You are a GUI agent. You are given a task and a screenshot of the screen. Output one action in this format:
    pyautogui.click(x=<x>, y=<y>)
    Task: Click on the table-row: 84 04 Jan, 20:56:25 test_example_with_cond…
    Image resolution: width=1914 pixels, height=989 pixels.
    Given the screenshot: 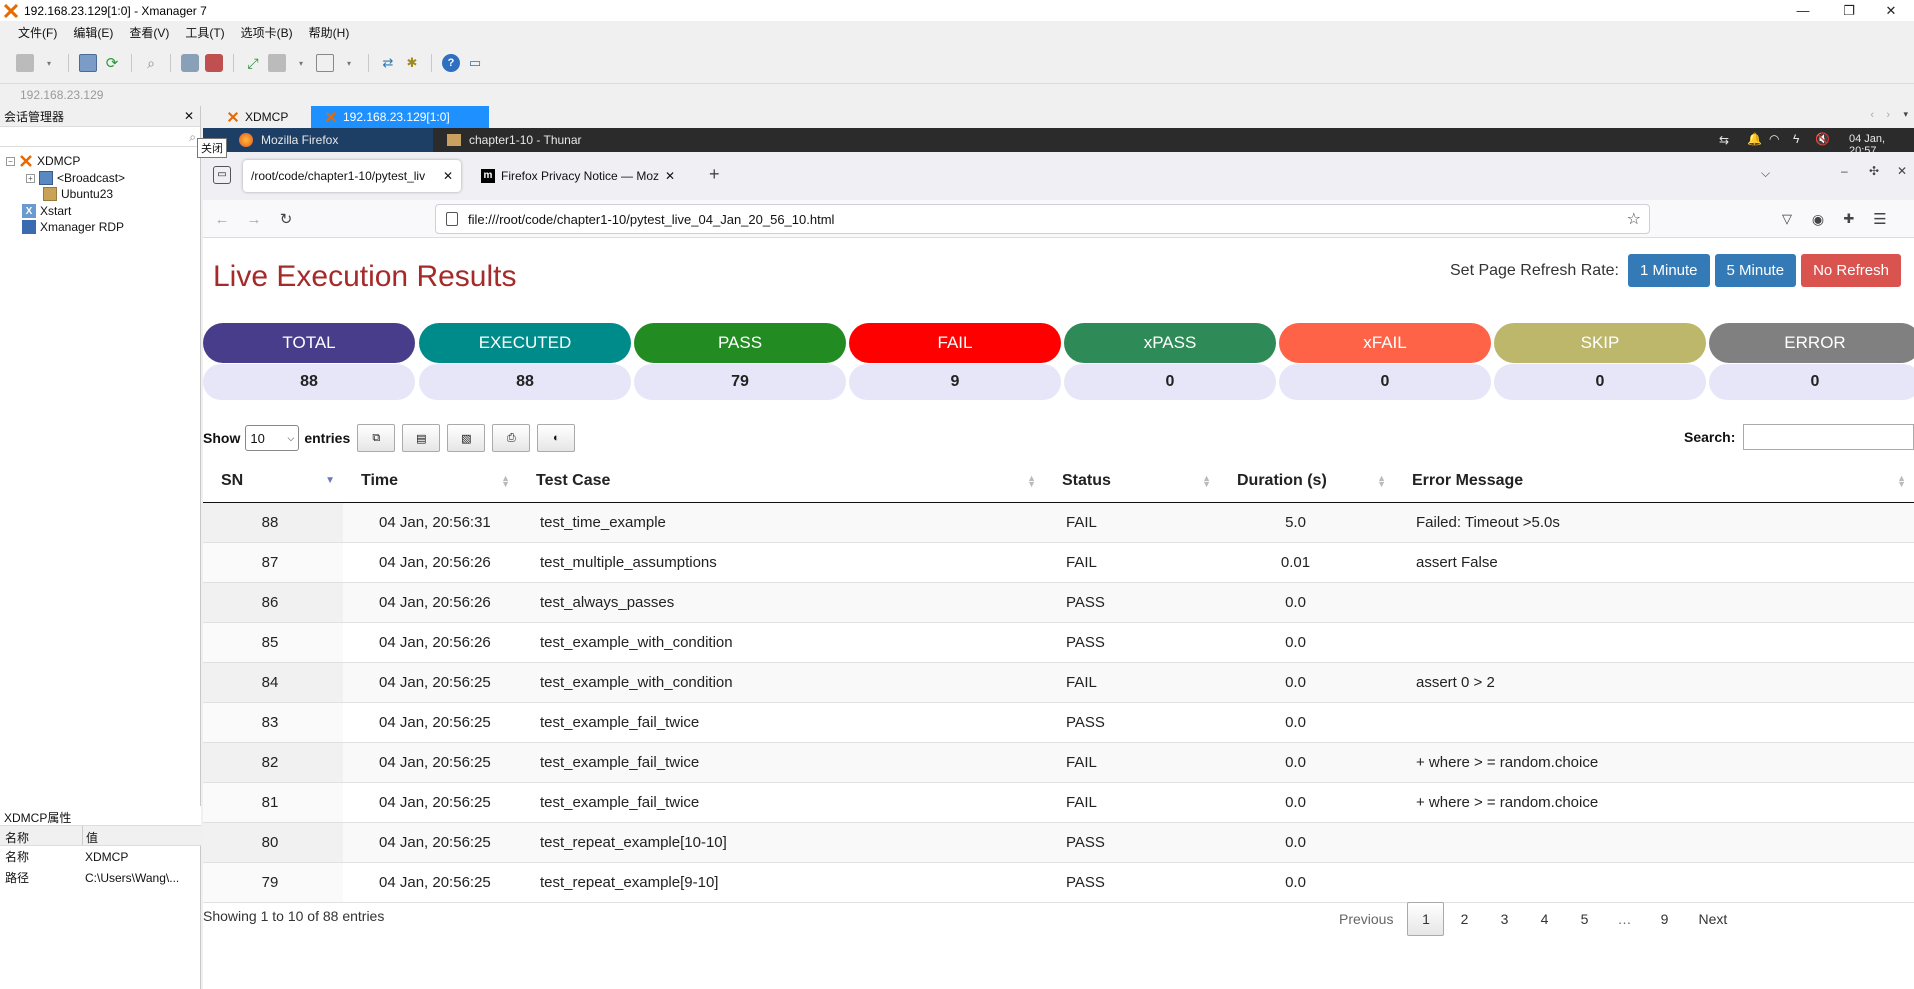 What is the action you would take?
    pyautogui.click(x=1058, y=682)
    